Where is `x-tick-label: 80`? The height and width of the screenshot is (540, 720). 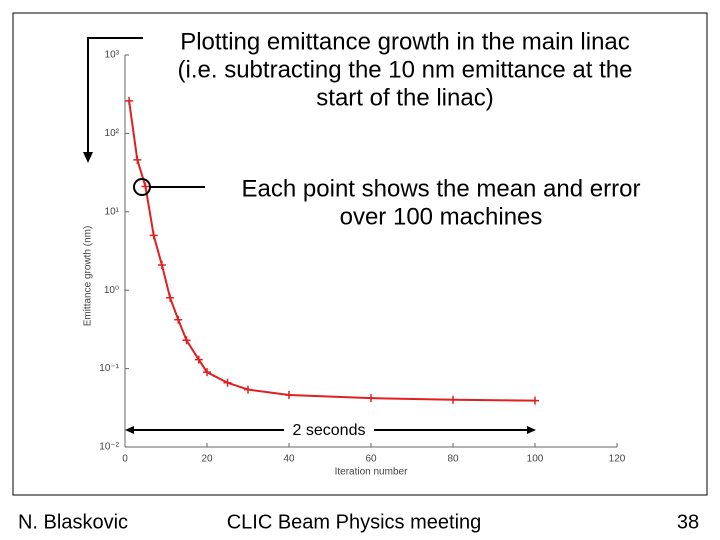 x-tick-label: 80 is located at coordinates (453, 459).